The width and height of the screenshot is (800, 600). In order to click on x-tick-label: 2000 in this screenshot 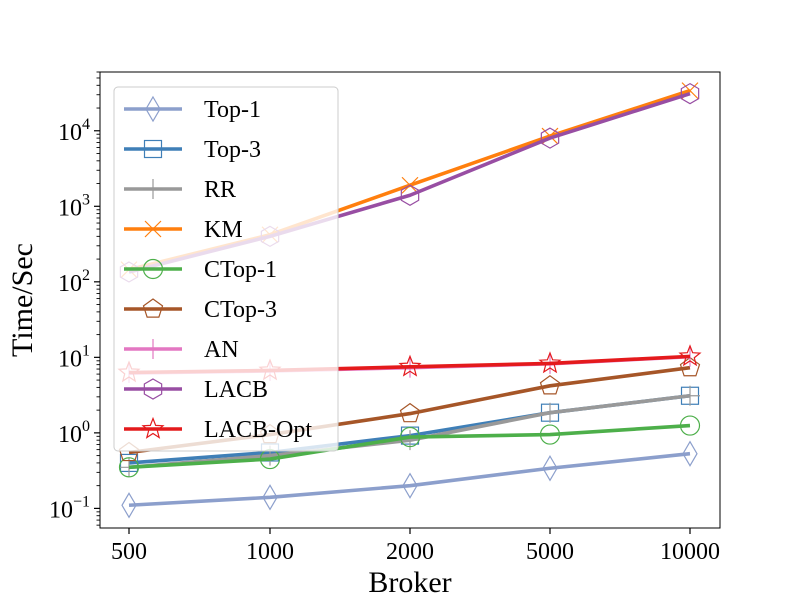, I will do `click(410, 552)`.